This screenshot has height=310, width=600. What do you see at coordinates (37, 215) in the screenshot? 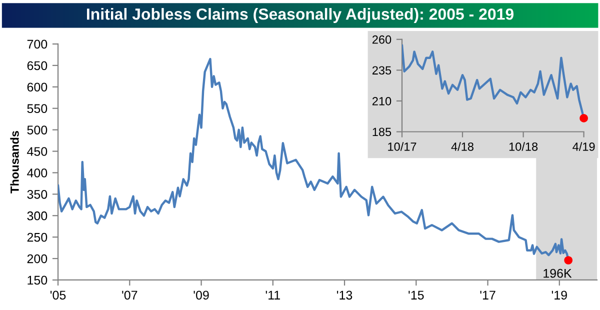
I see `y-tick-label: 300` at bounding box center [37, 215].